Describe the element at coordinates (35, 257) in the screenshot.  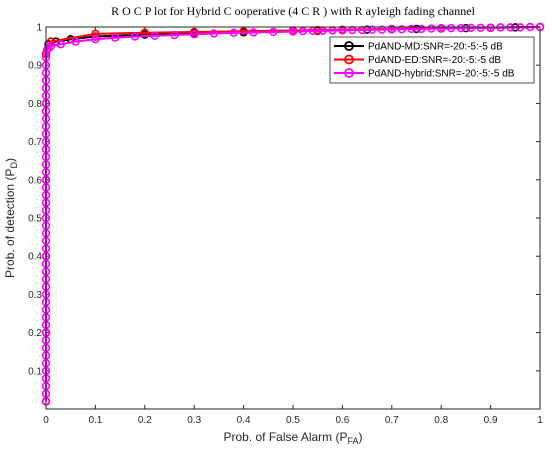
I see `y-tick-label: 0.4` at that location.